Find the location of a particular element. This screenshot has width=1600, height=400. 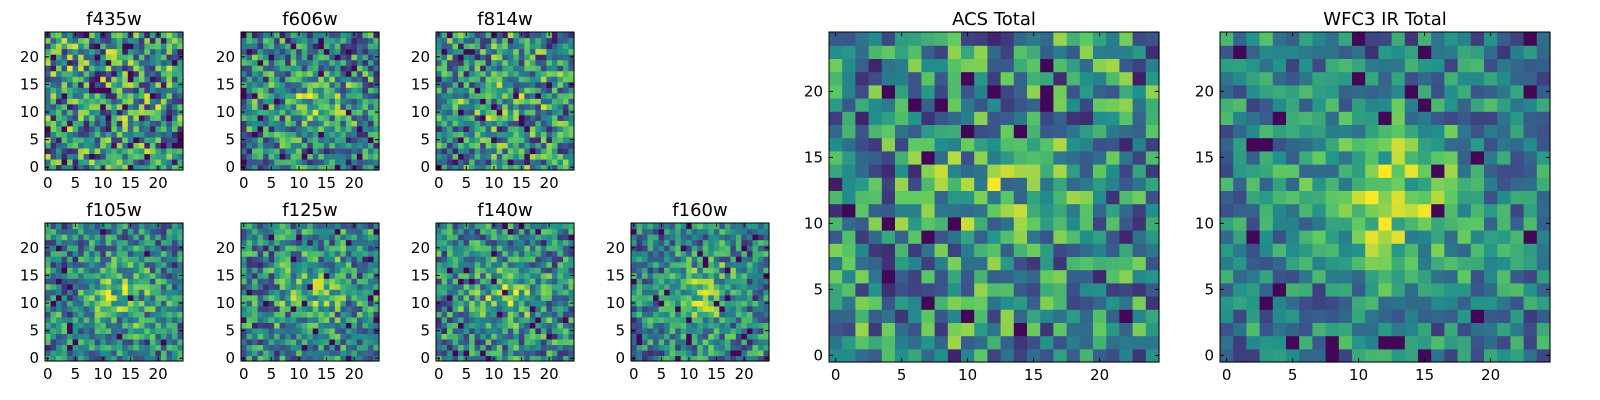

axes-frame is located at coordinates (505, 292).